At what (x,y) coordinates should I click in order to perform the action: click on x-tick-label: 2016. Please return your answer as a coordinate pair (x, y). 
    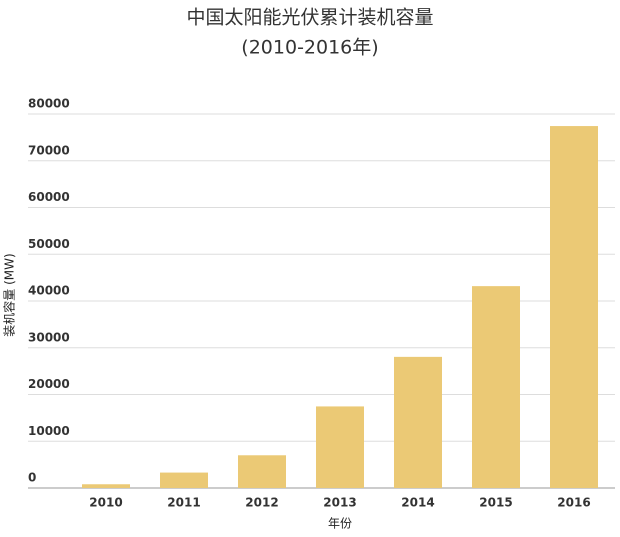
    Looking at the image, I should click on (573, 503).